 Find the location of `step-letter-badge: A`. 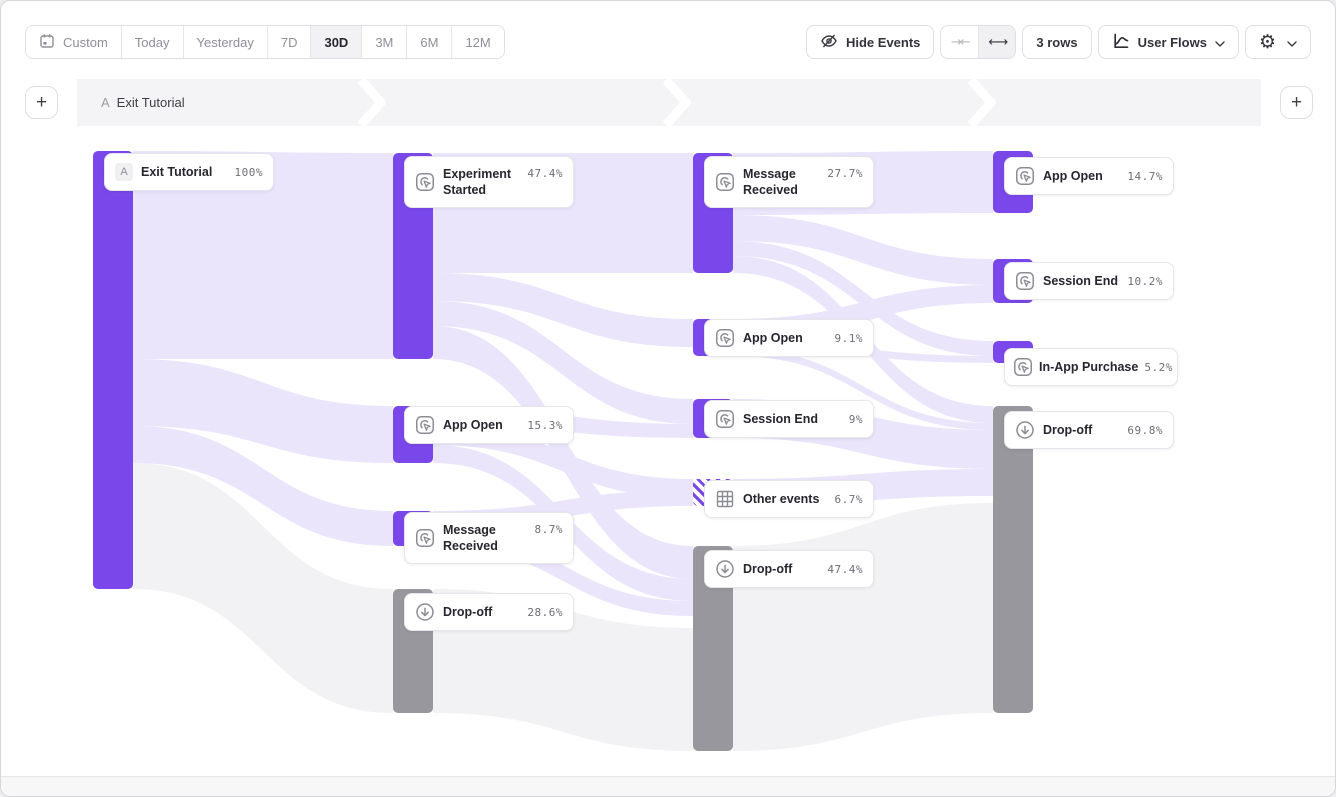

step-letter-badge: A is located at coordinates (124, 172).